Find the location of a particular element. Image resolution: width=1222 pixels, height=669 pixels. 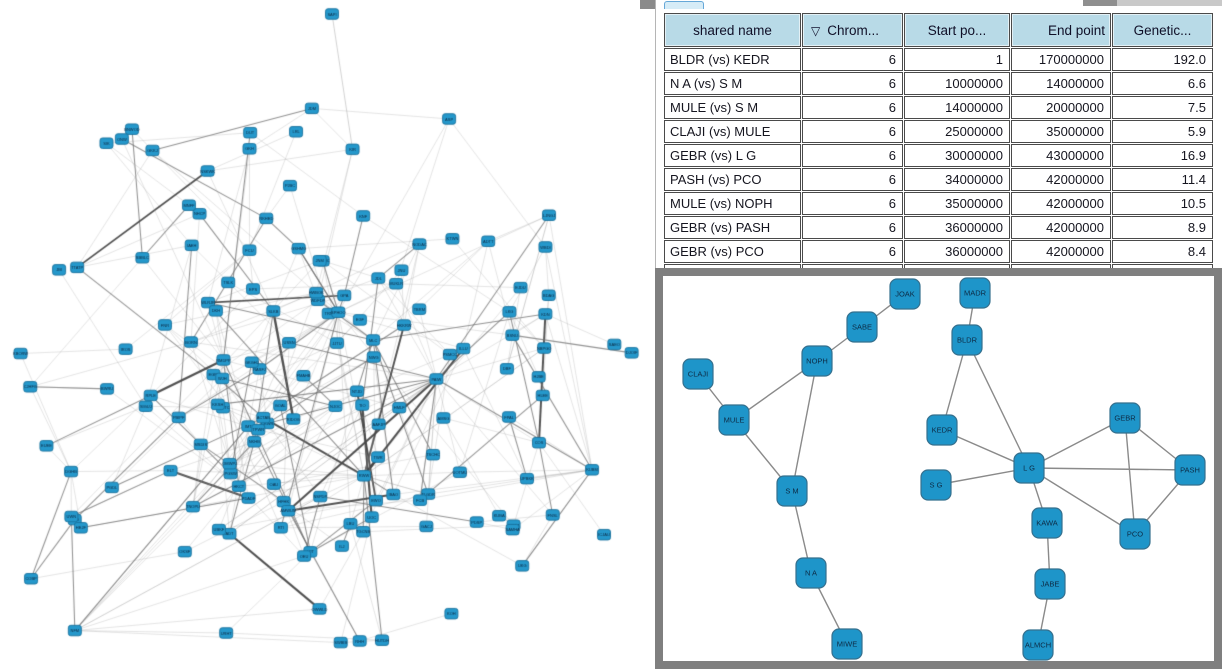

table-cell: 25000000 is located at coordinates (957, 131).